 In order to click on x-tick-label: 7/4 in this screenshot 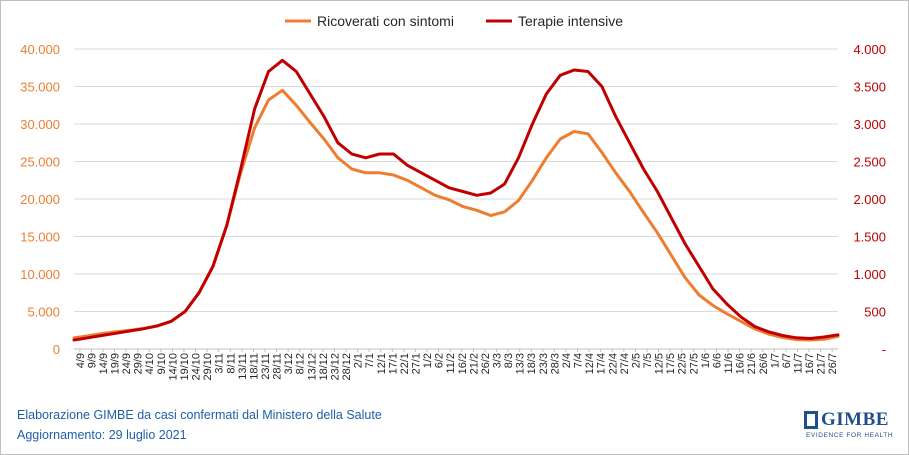, I will do `click(579, 360)`.